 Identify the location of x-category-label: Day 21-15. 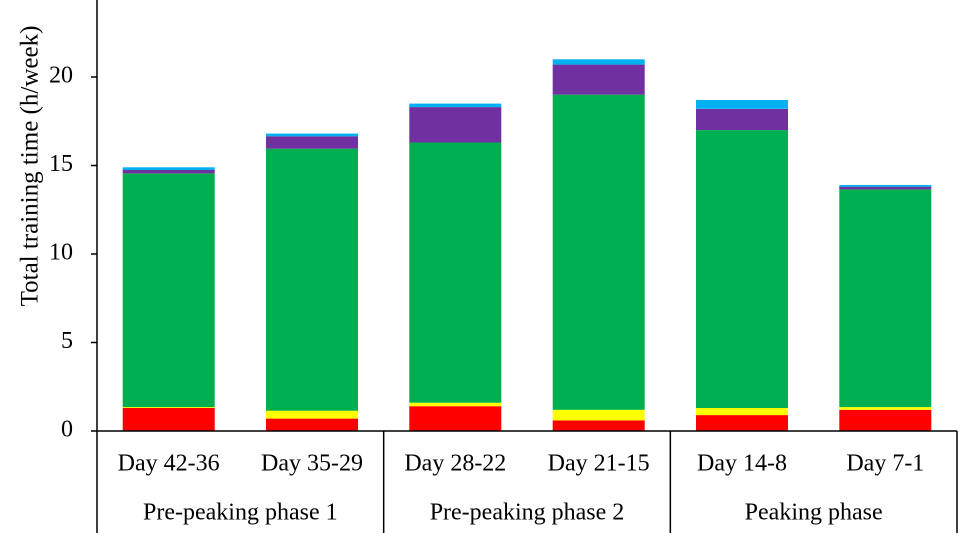
(599, 464).